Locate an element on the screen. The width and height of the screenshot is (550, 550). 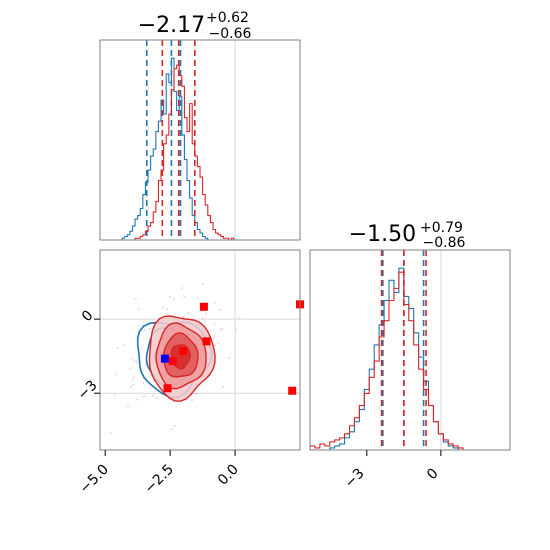
x-tick-label-var1: 0.0 is located at coordinates (228, 475).